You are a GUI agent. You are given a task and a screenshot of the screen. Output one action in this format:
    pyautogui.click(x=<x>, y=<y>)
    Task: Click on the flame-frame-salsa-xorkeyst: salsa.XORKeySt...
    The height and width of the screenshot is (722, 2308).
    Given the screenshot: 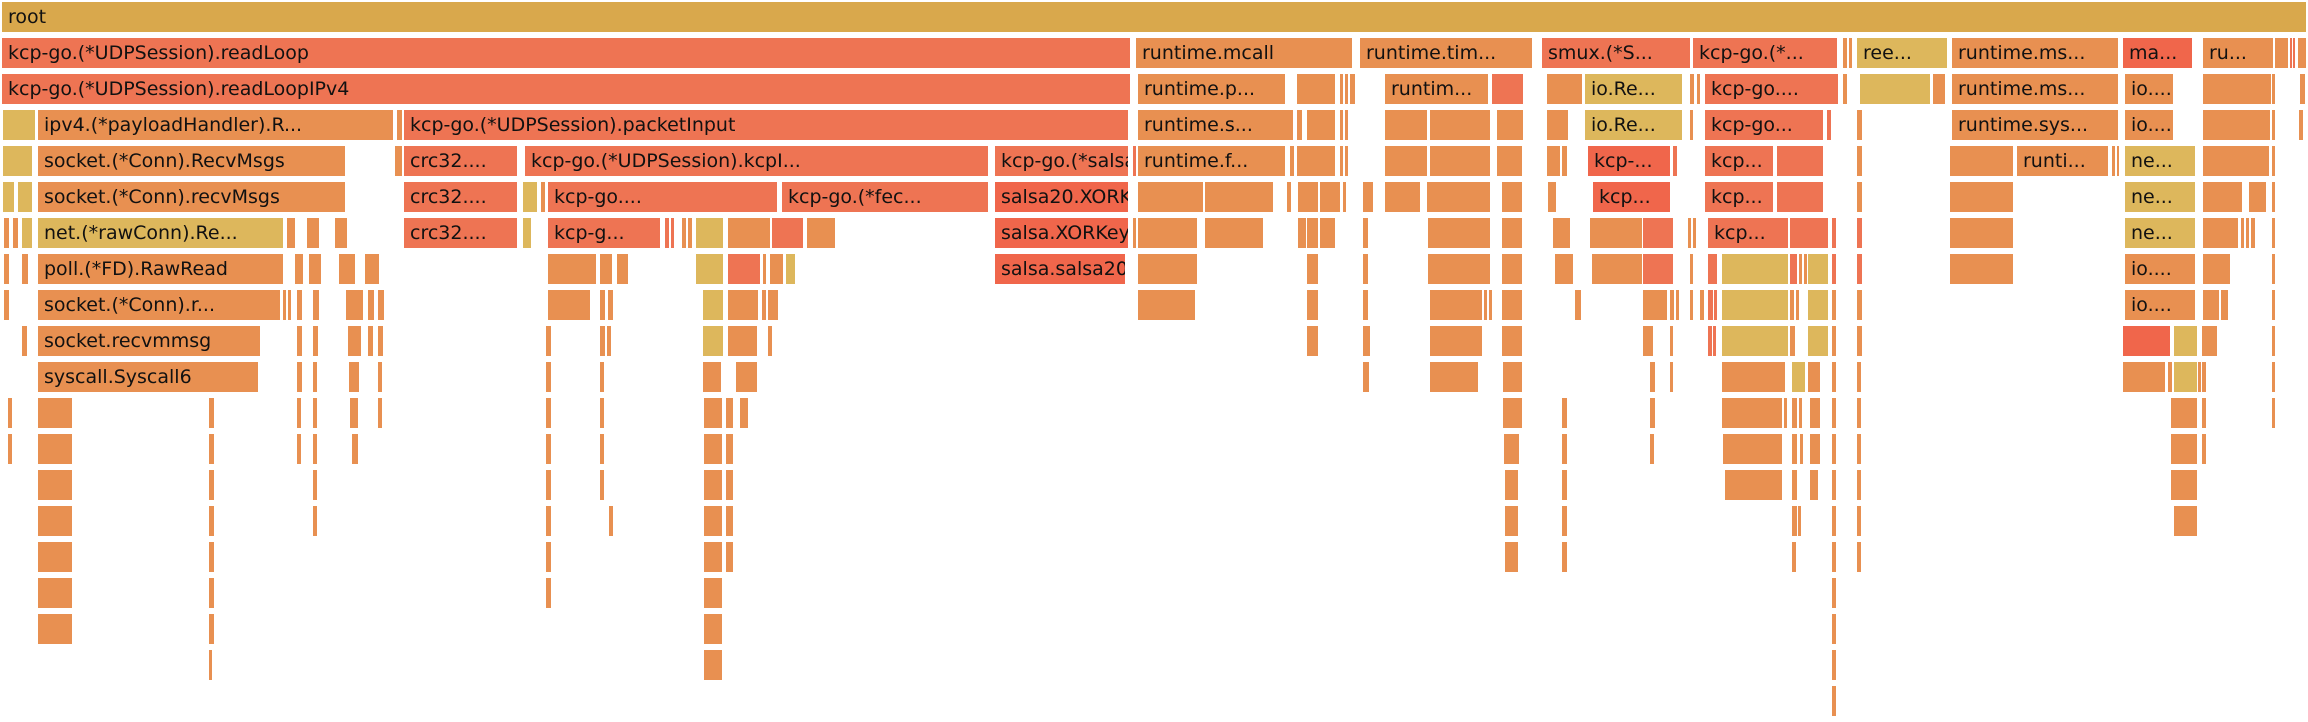 What is the action you would take?
    pyautogui.click(x=1061, y=233)
    